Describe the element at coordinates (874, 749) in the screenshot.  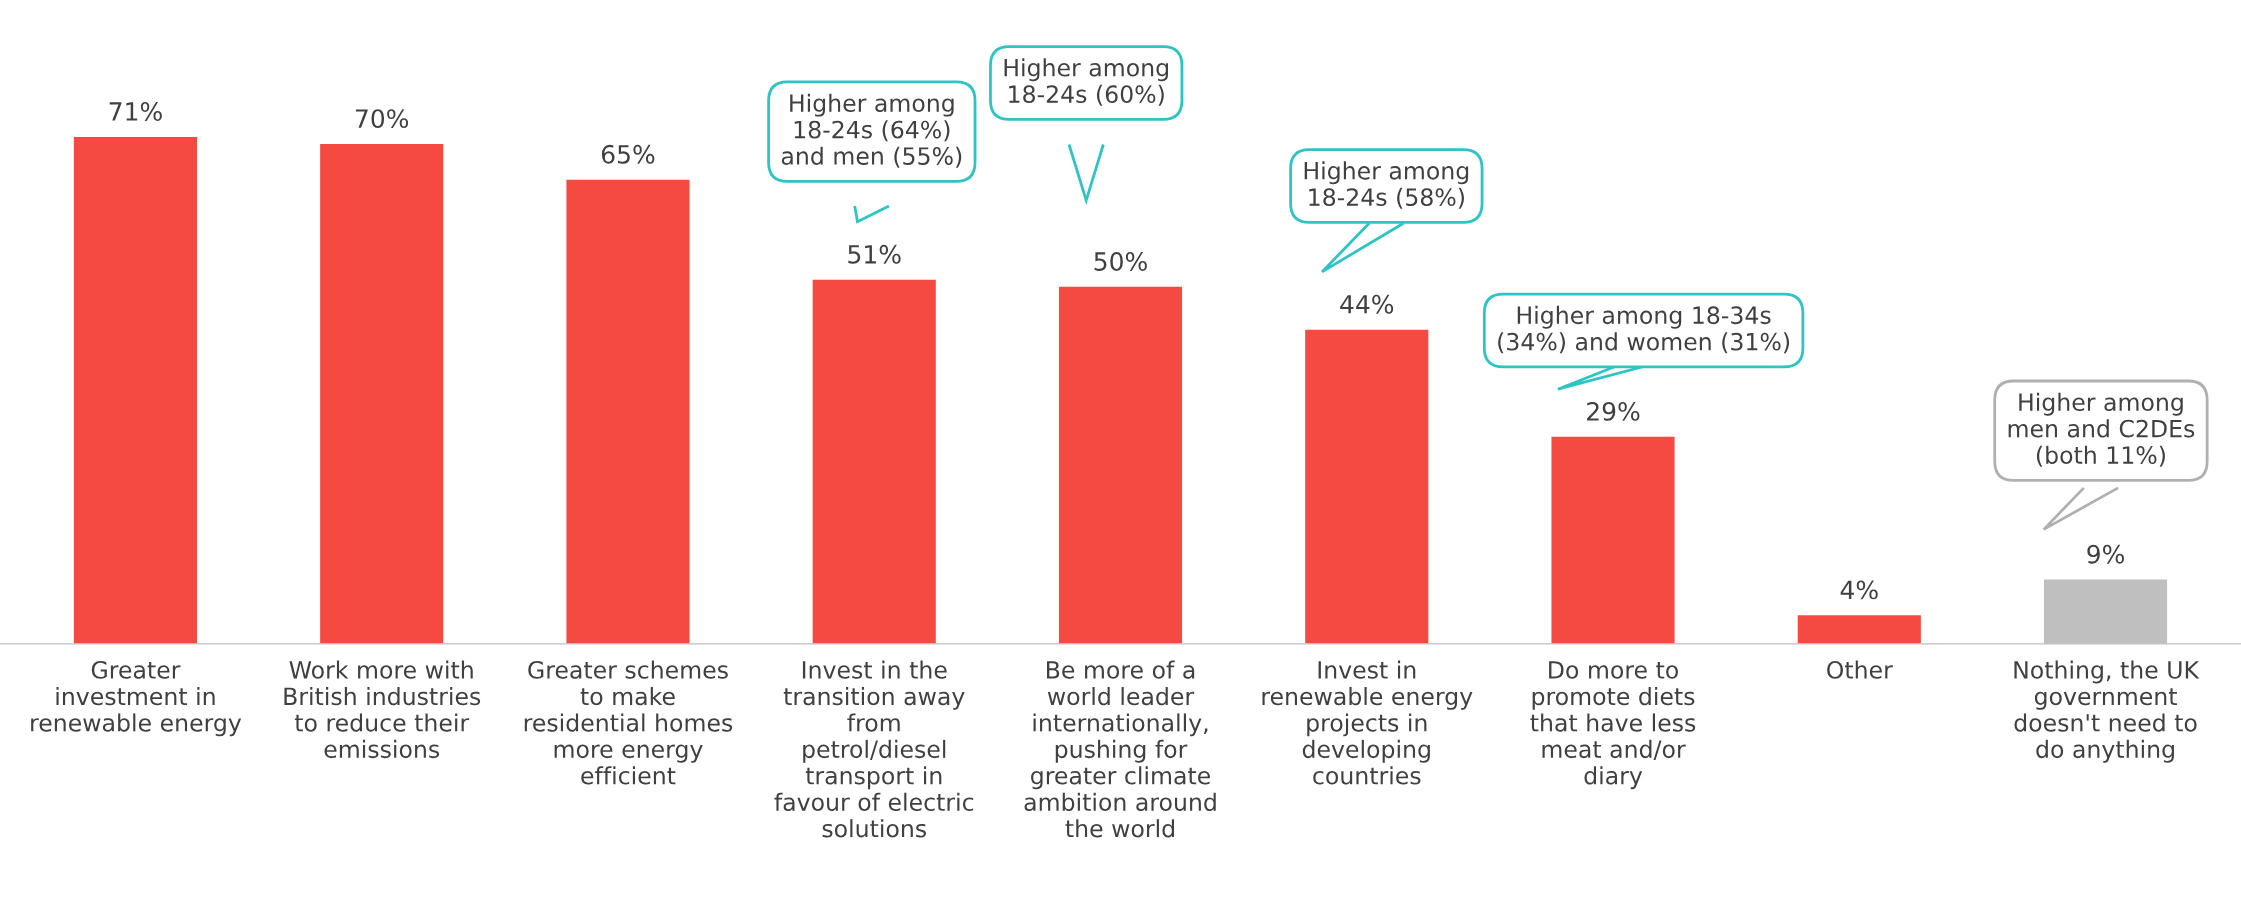
I see `x-tick-label: Invest in the transition away from petrol/diesel transport in favour of electric solutions` at that location.